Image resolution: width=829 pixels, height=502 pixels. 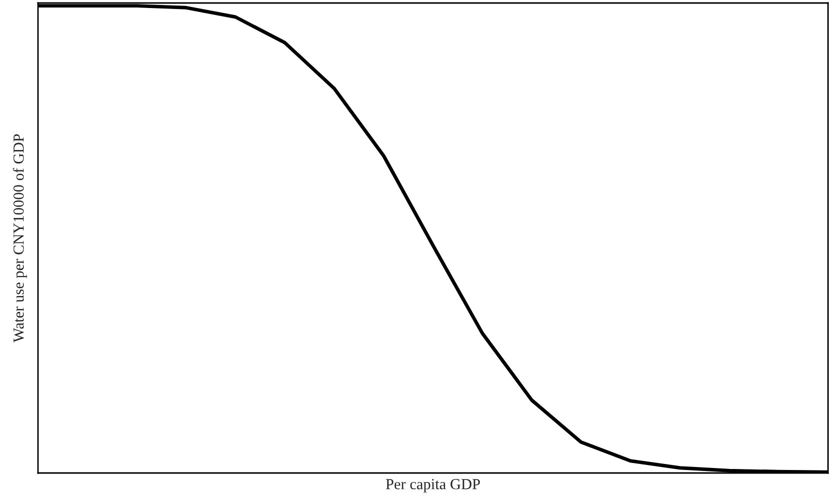 What do you see at coordinates (19, 238) in the screenshot?
I see `y-axis-title: Water use per CNY10000 of GDP` at bounding box center [19, 238].